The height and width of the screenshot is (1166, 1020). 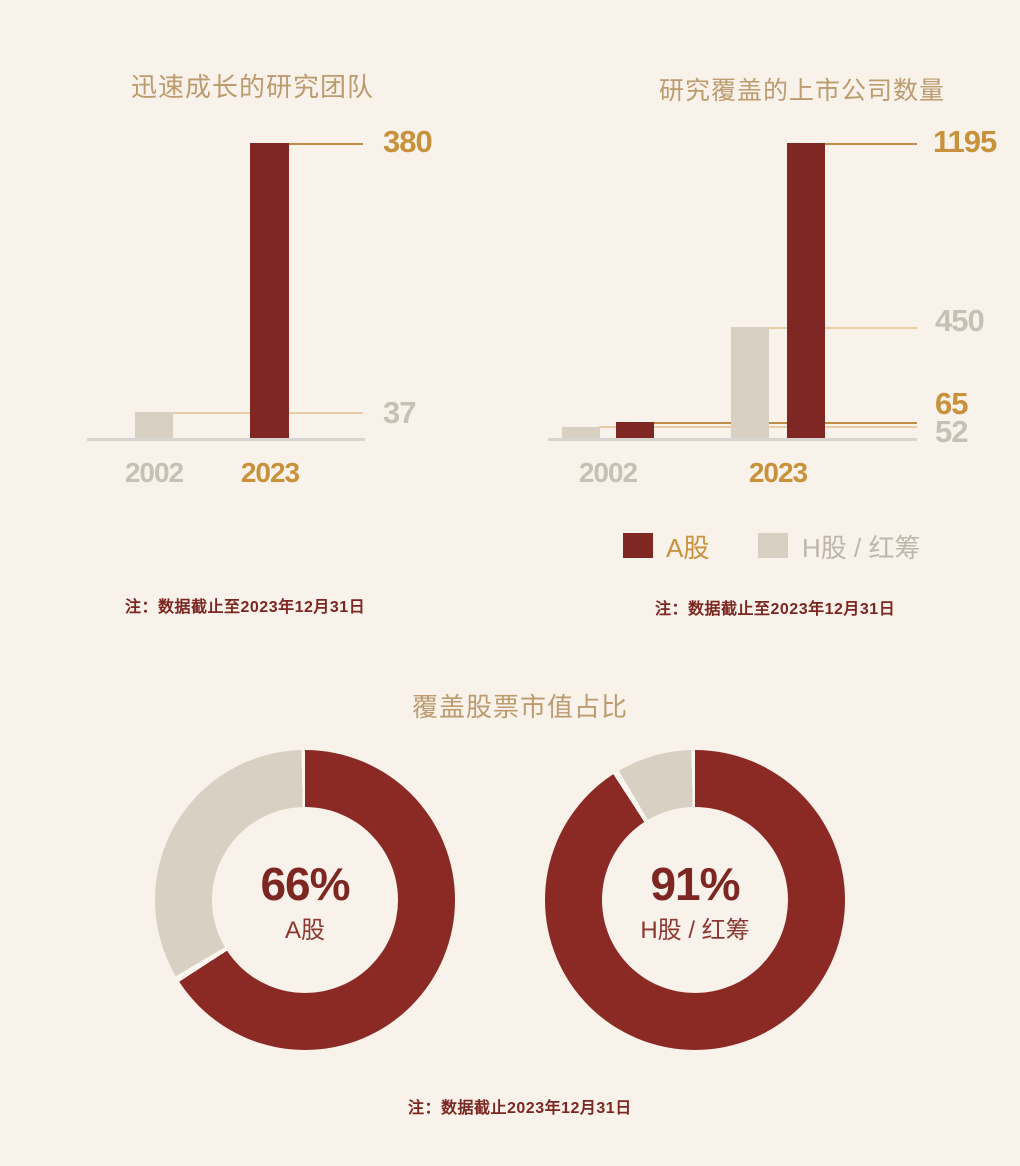 I want to click on left-chart-title: 迅速成长的研究团队, so click(x=253, y=87).